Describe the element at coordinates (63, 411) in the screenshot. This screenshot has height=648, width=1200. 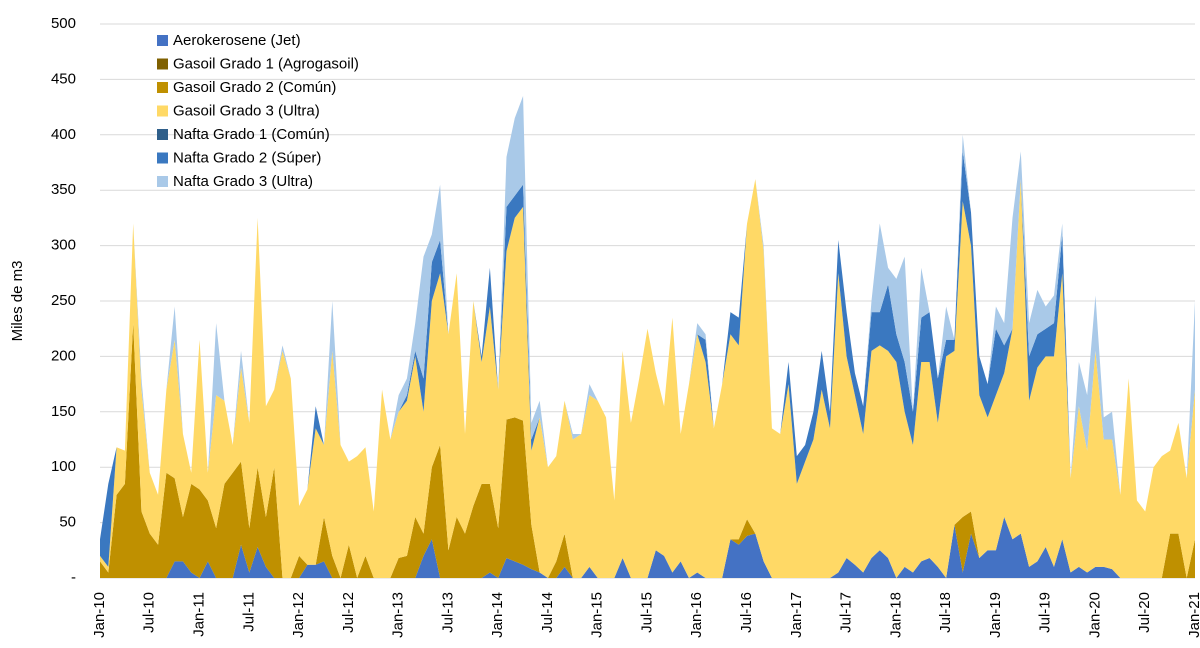
I see `y-tick-label: 150` at that location.